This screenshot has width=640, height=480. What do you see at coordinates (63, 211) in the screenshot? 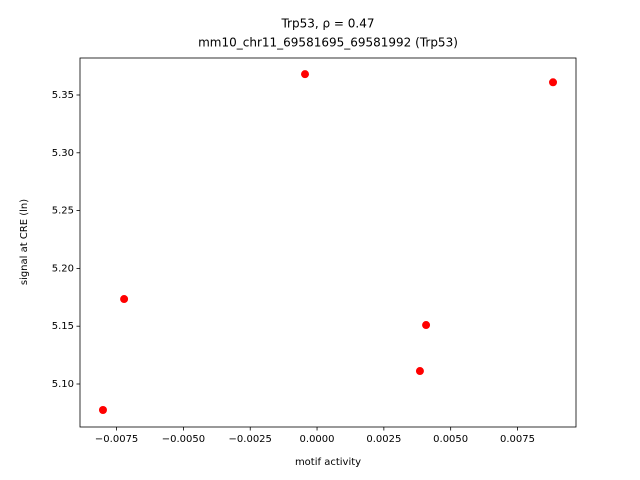
I see `y-tick-label: 5.25` at bounding box center [63, 211].